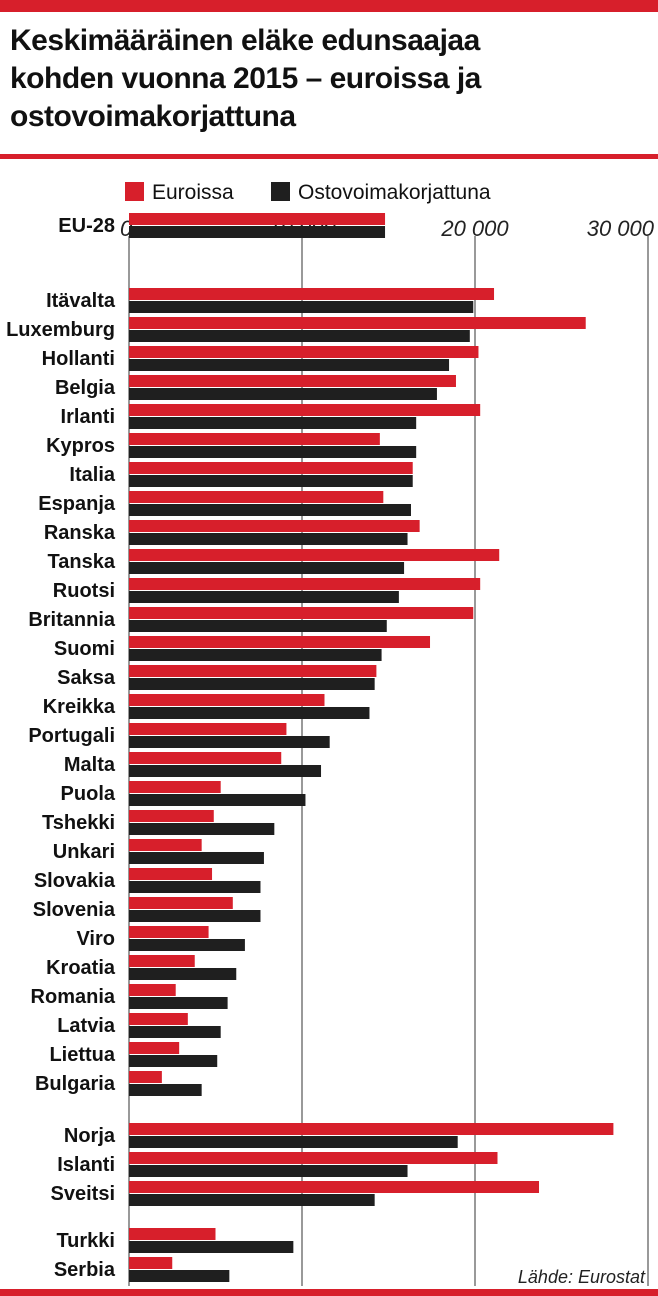 This screenshot has width=658, height=1296. Describe the element at coordinates (255, 655) in the screenshot. I see `bar-ostovoima-suomi` at that location.